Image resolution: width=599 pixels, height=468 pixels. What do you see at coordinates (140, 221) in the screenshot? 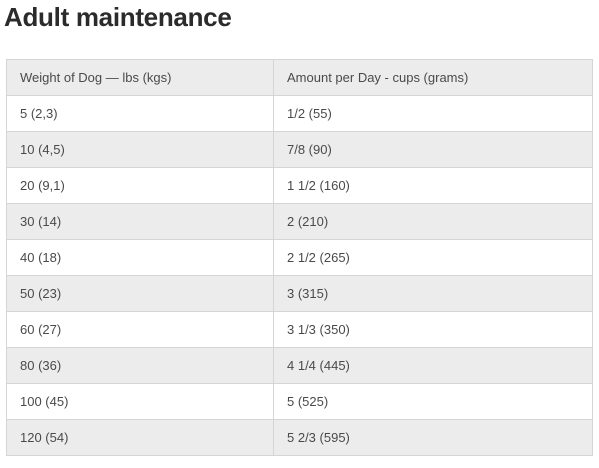
I see `weight-cell: 30 (14)` at bounding box center [140, 221].